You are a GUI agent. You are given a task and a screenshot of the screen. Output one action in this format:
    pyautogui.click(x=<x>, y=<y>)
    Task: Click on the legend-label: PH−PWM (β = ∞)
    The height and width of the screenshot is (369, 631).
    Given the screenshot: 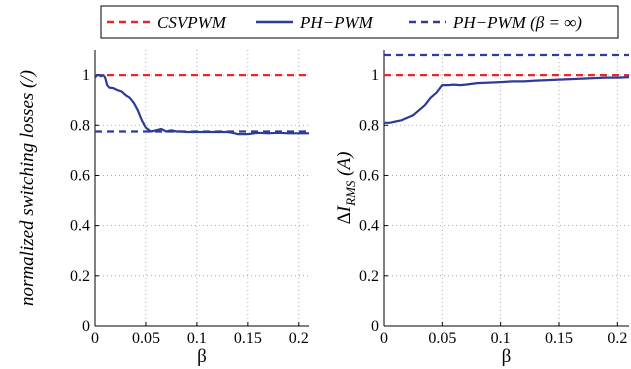 What is the action you would take?
    pyautogui.click(x=517, y=22)
    